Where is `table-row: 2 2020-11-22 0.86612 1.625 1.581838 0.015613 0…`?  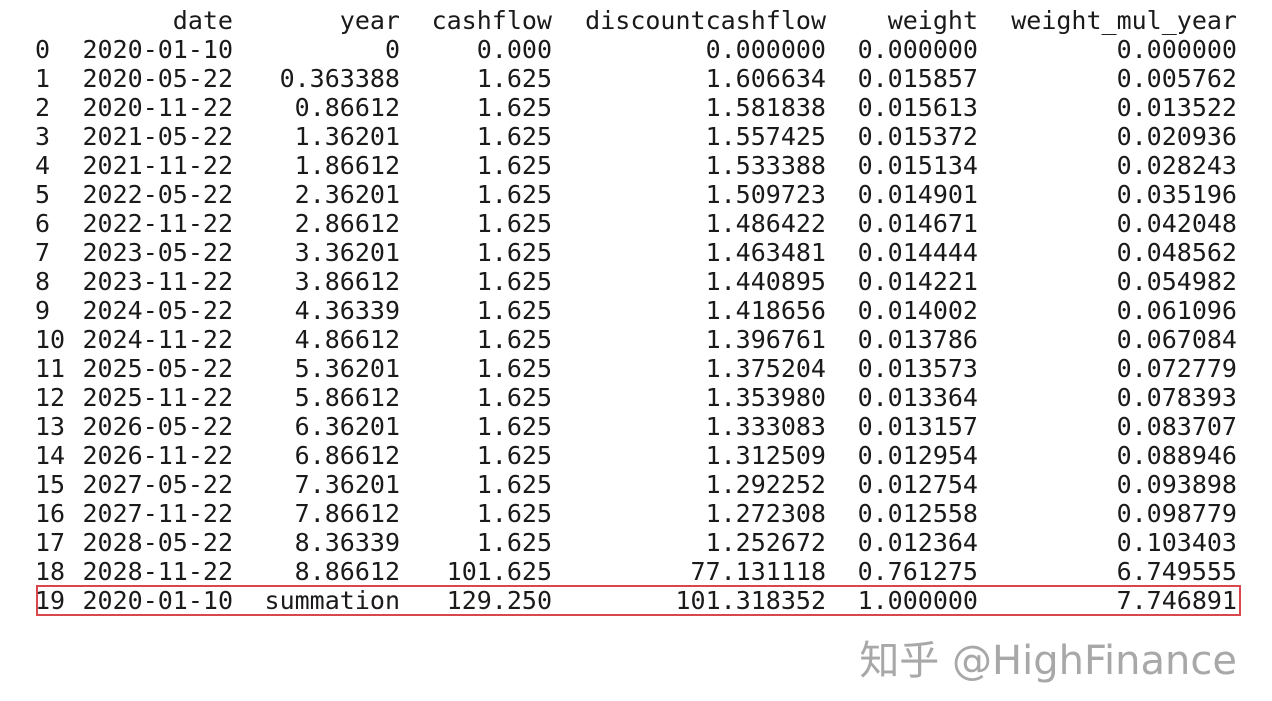 table-row: 2 2020-11-22 0.86612 1.625 1.581838 0.015613 0… is located at coordinates (636, 107).